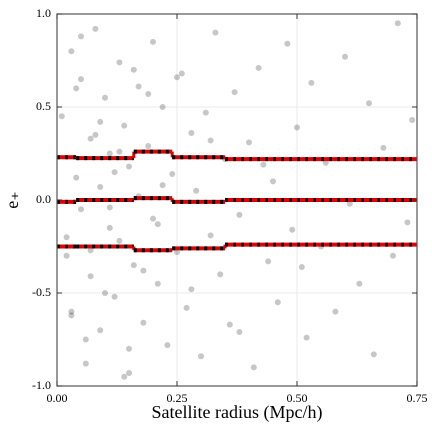  I want to click on y-tick-label: -0.5, so click(41, 292).